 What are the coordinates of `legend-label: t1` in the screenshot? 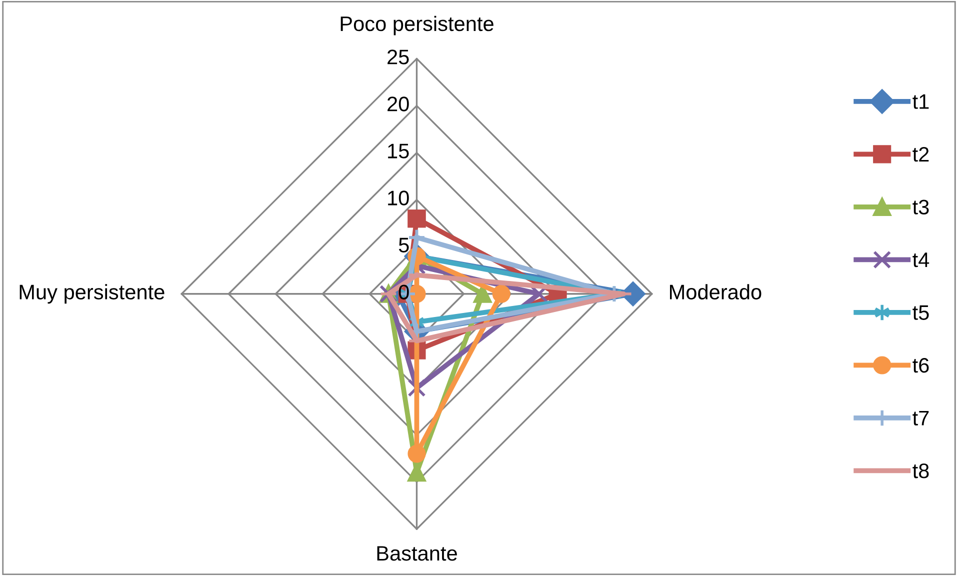 It's located at (920, 101).